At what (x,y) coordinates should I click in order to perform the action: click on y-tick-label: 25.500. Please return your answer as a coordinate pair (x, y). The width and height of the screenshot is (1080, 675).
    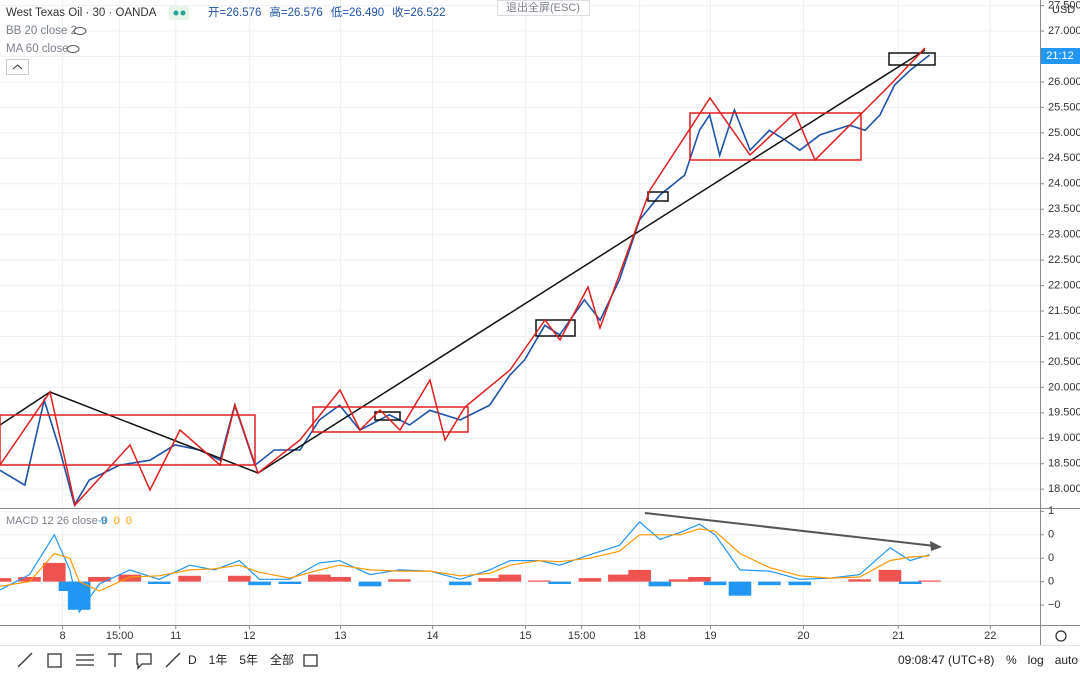
    Looking at the image, I should click on (1064, 107).